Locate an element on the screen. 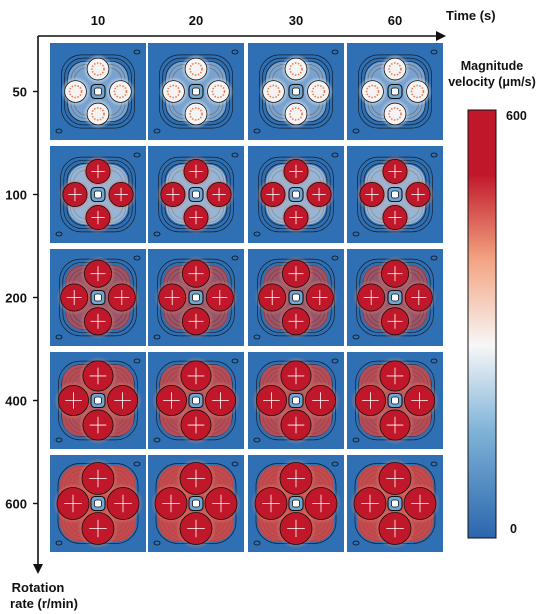 This screenshot has width=550, height=614. rotation-label-50: 50 is located at coordinates (20, 92).